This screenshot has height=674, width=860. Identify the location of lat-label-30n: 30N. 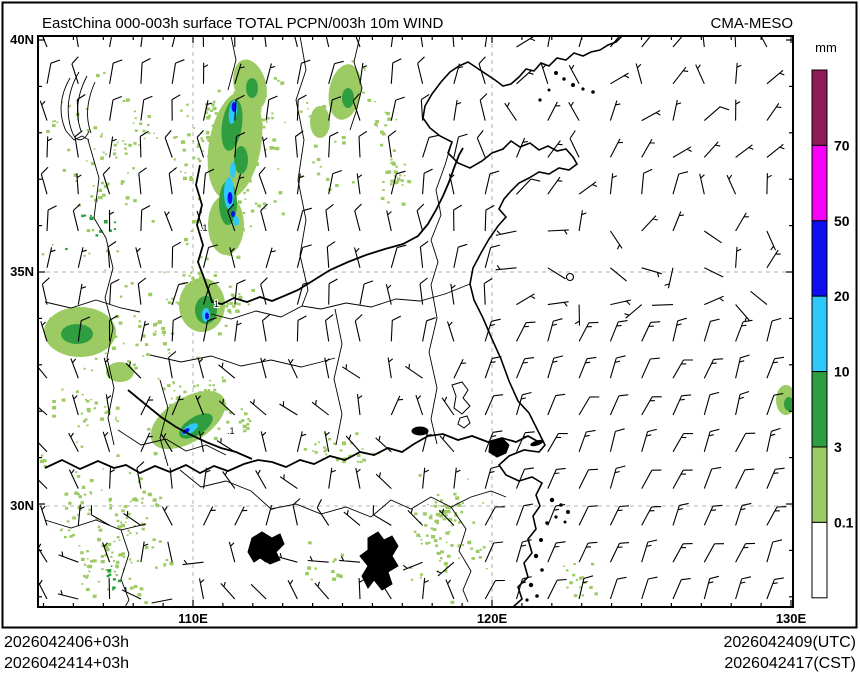
(22, 505).